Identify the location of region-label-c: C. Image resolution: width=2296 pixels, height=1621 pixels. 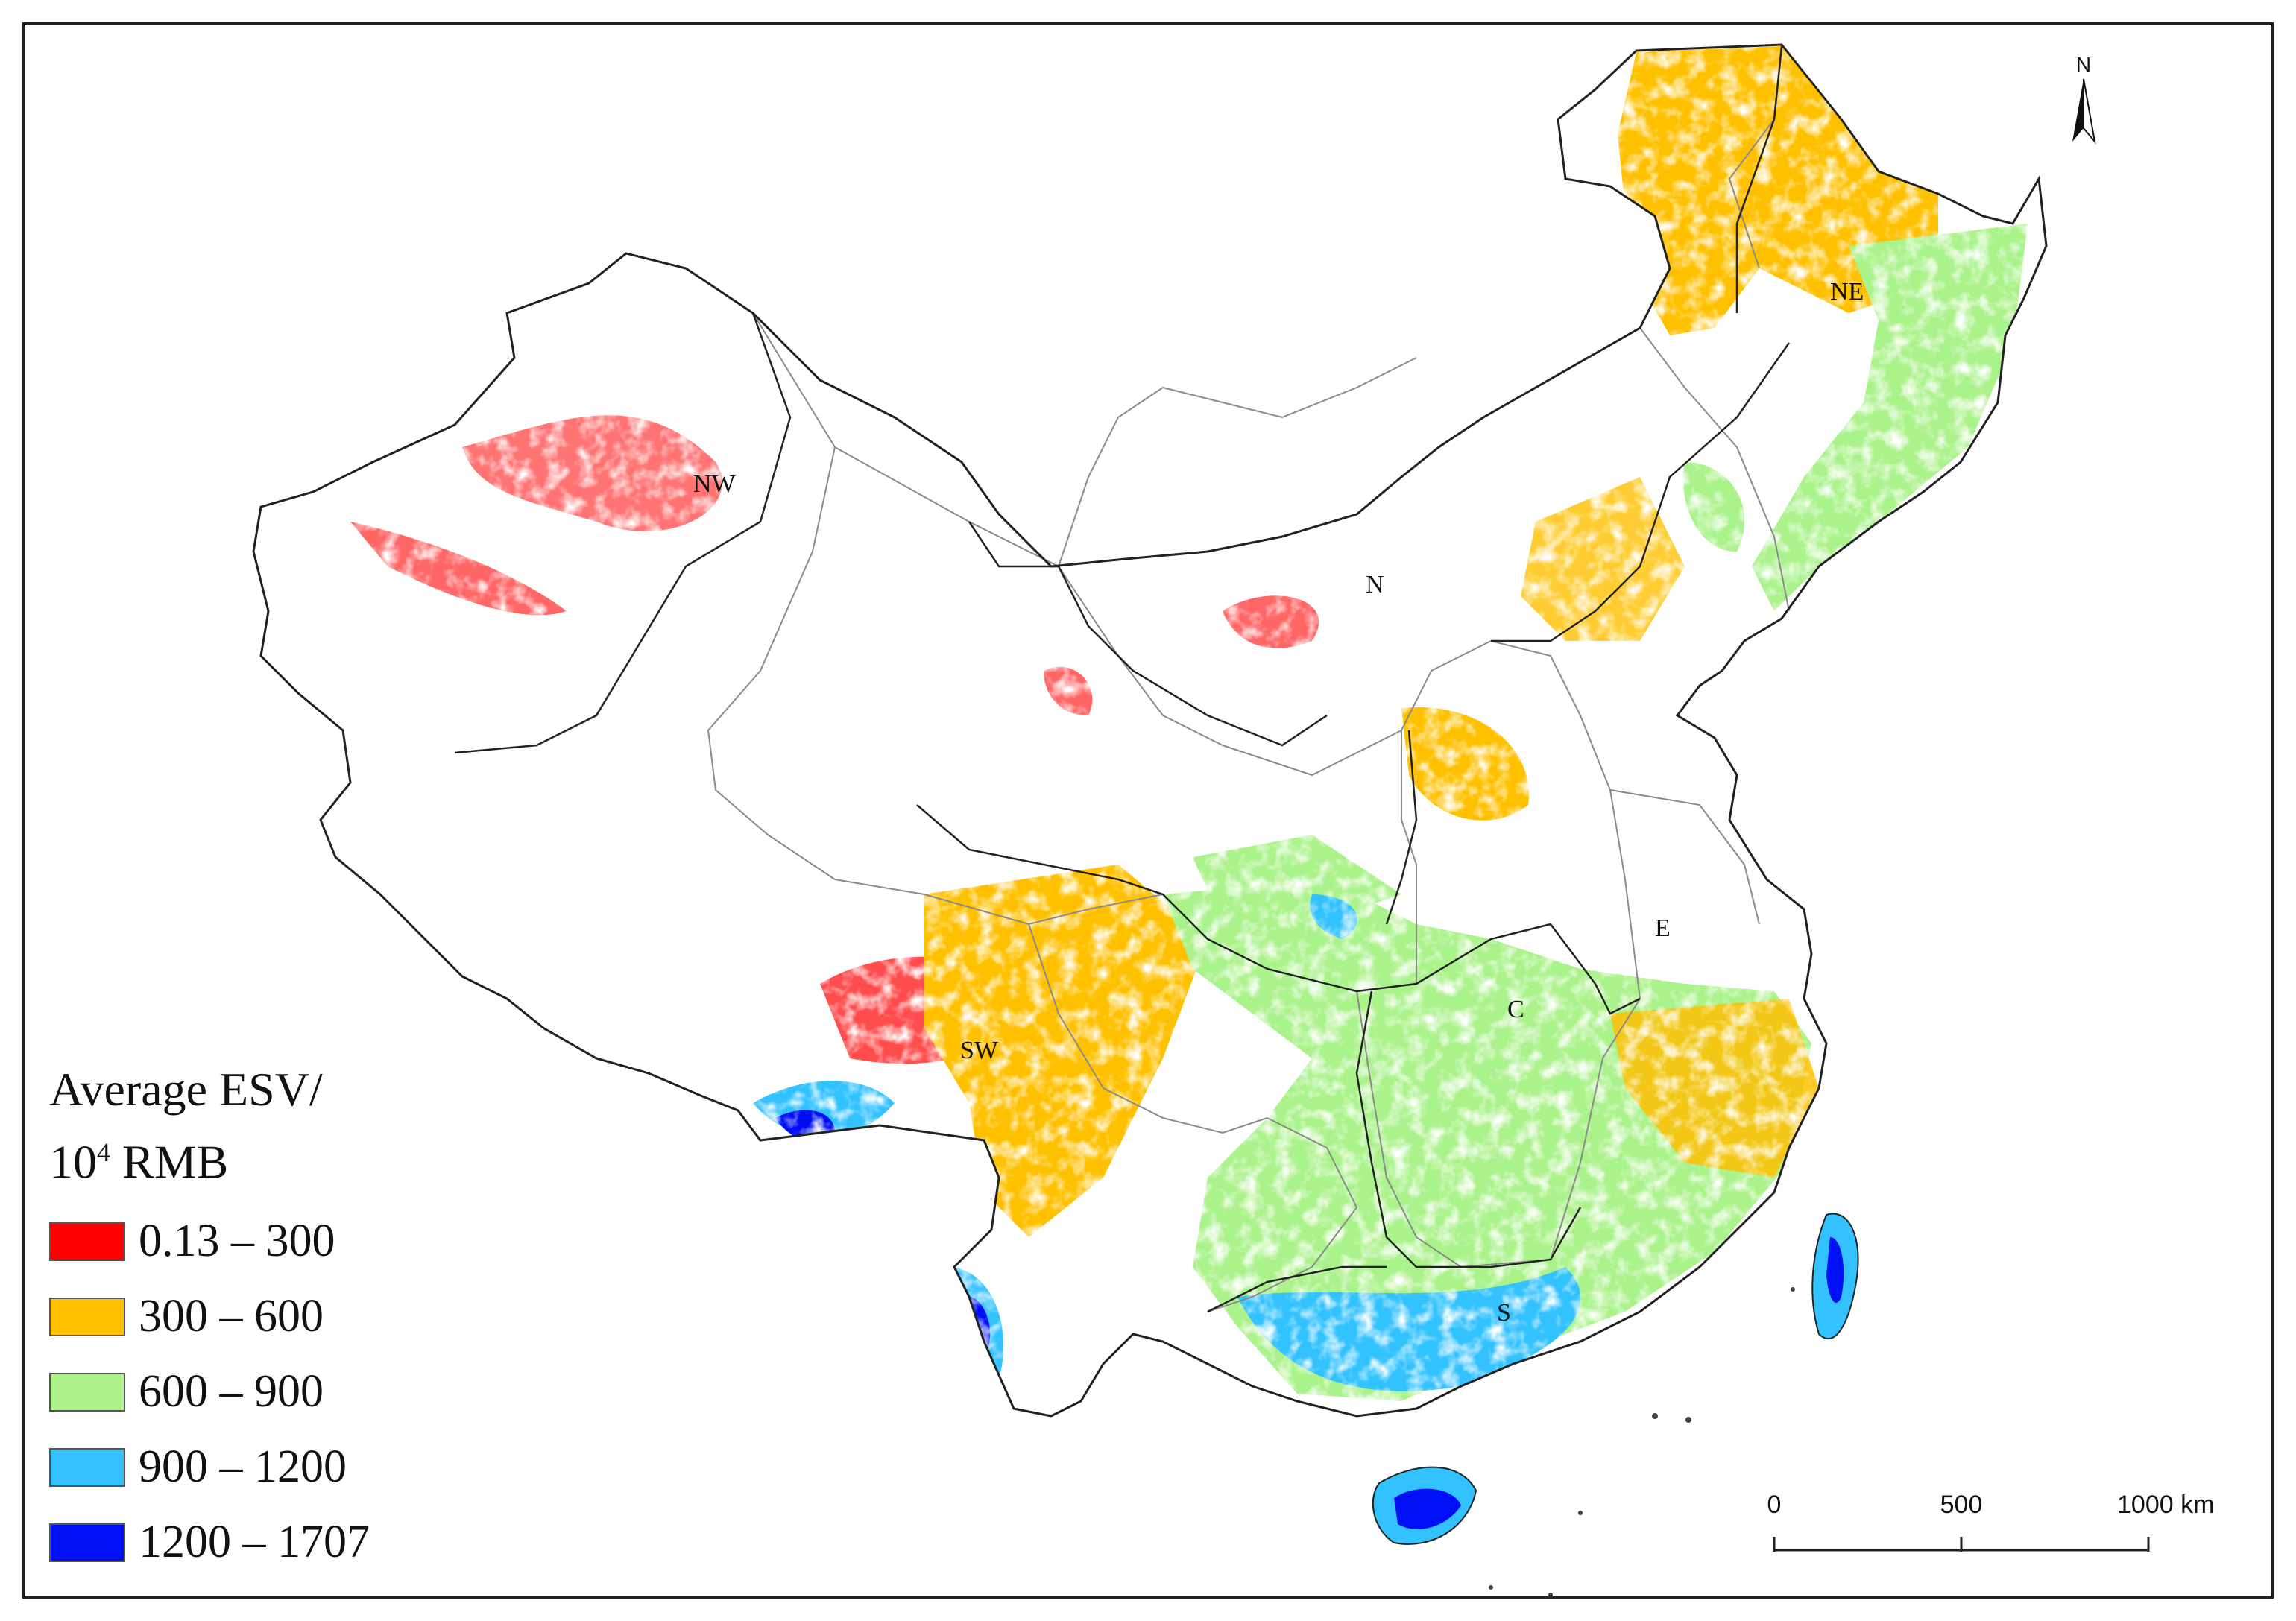
(1515, 1010).